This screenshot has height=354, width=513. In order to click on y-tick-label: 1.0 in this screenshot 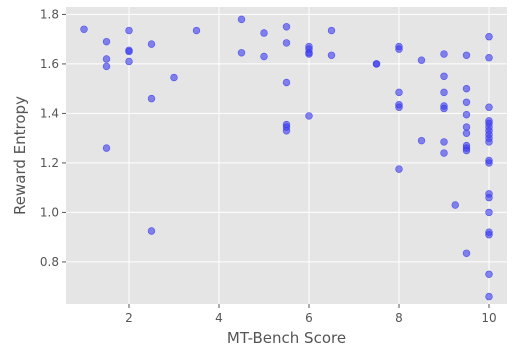, I will do `click(49, 212)`.